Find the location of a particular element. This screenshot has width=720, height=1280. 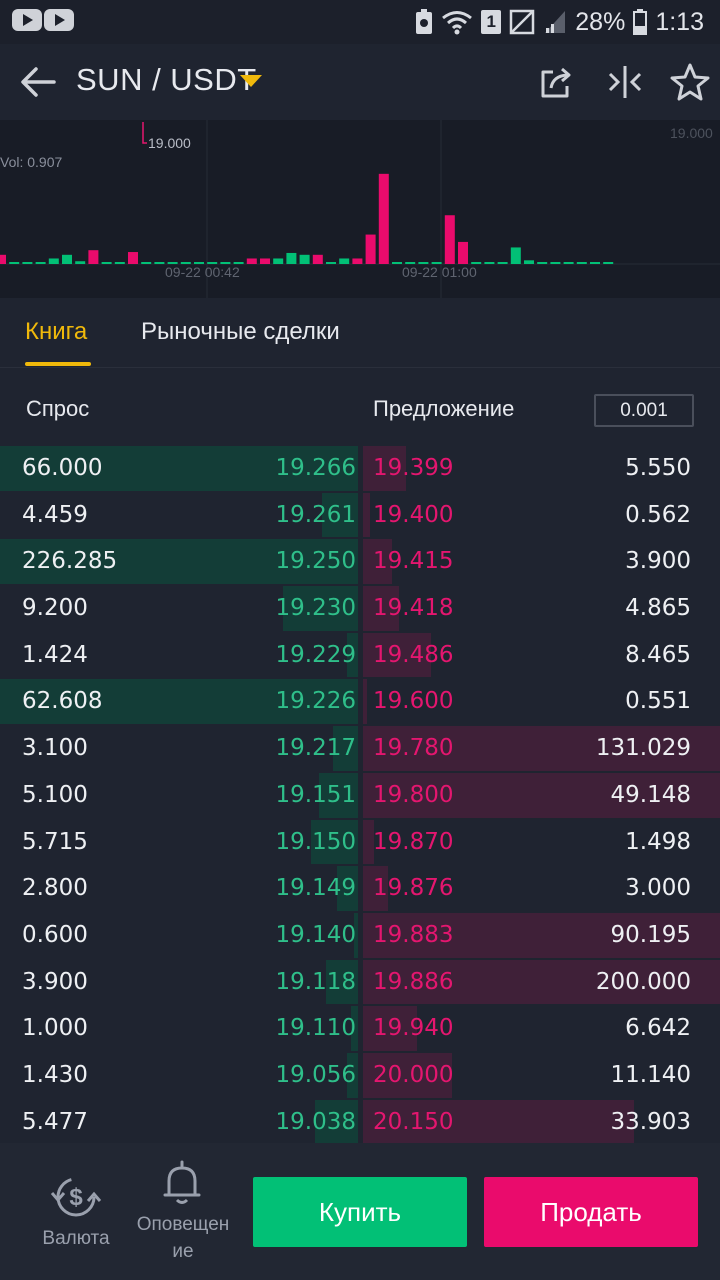

bid-column-header: Спрос is located at coordinates (58, 408).